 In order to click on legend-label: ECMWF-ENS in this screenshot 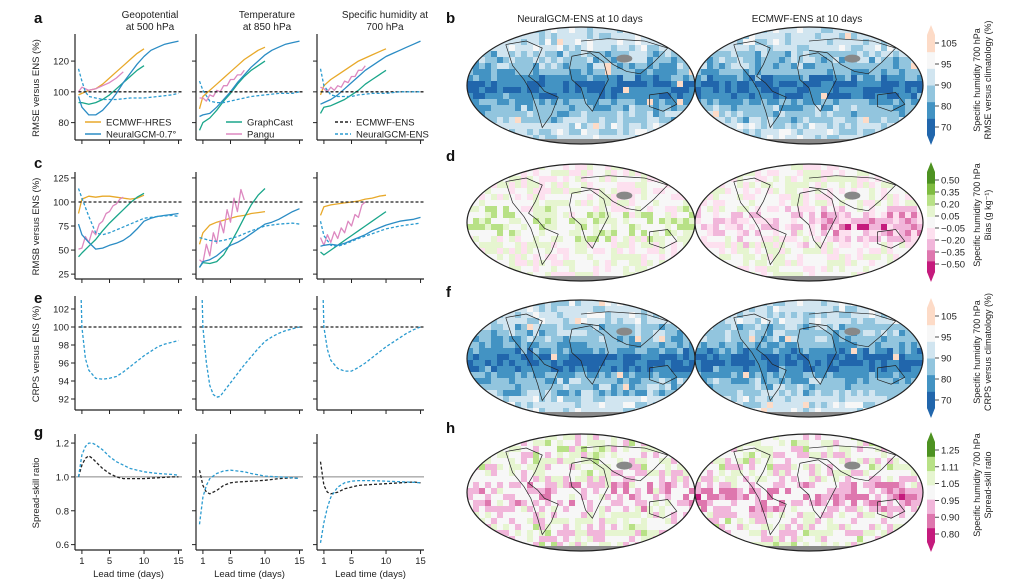, I will do `click(385, 123)`.